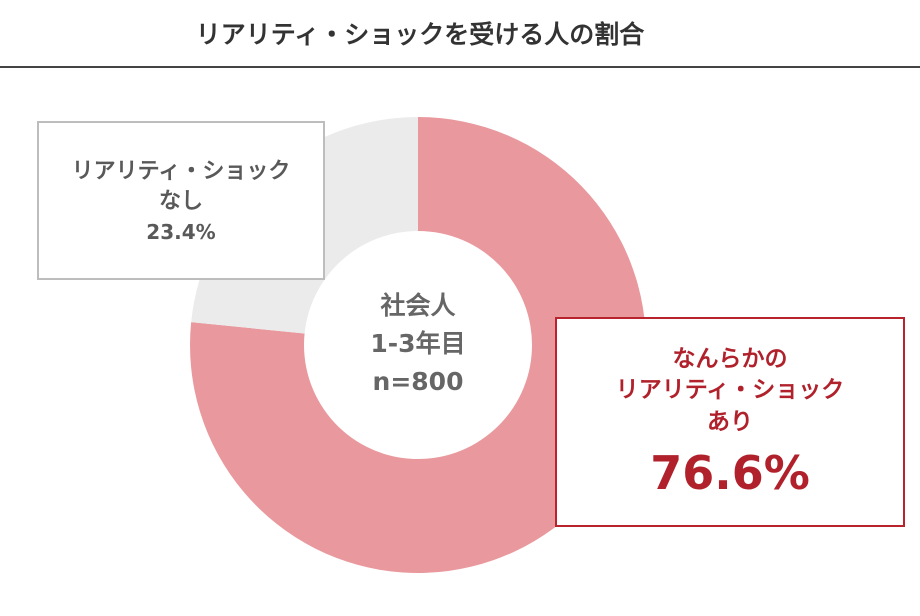 This screenshot has height=616, width=920. Describe the element at coordinates (181, 186) in the screenshot. I see `category-label: リアリティ・ショック なし` at that location.